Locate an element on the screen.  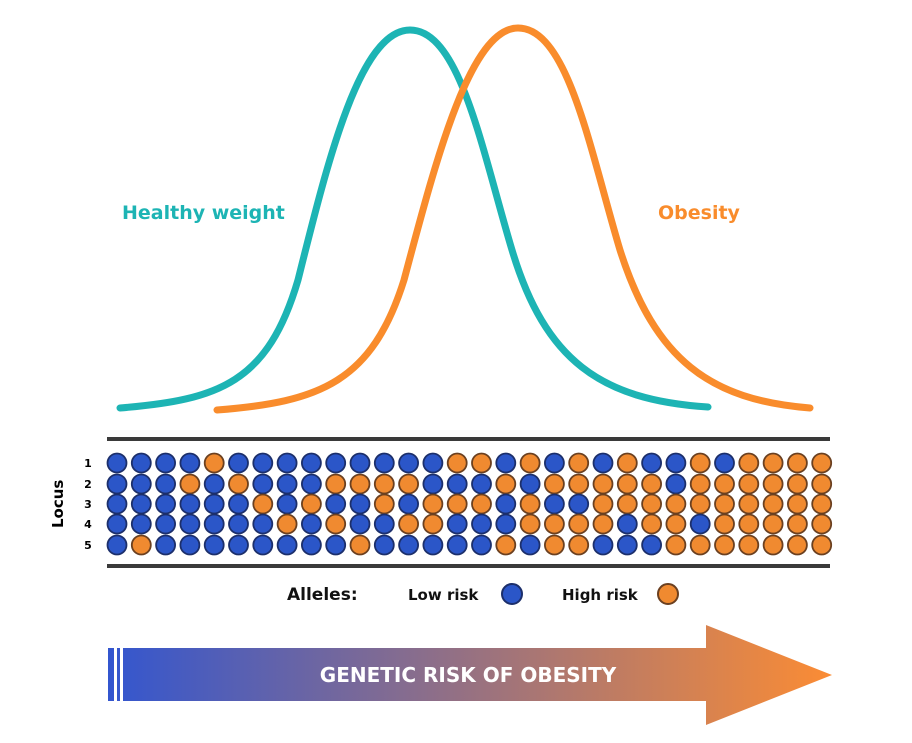
arrow-label: GENETIC RISK OF OBESITY is located at coordinates (468, 675).